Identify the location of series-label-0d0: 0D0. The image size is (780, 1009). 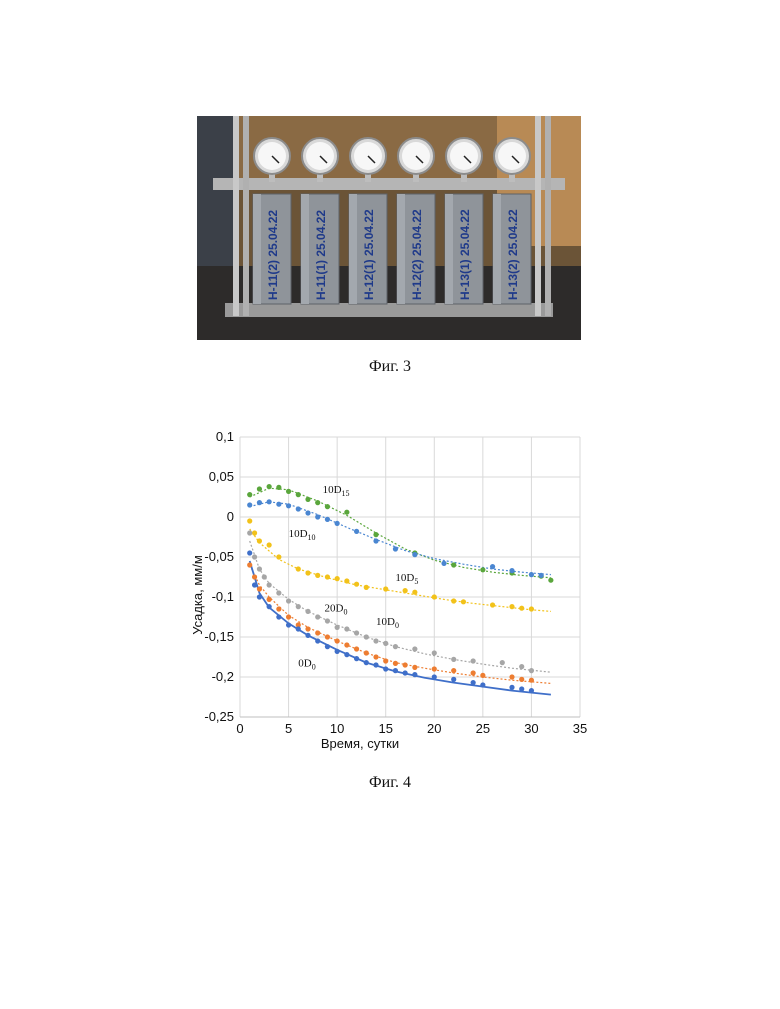
(306, 665).